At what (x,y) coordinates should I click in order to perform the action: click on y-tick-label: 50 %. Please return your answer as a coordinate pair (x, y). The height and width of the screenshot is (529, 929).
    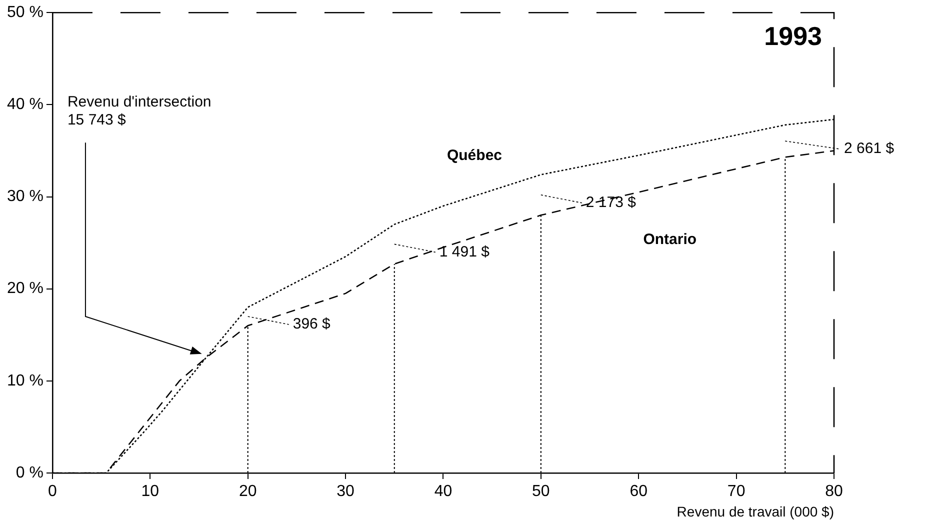
    Looking at the image, I should click on (25, 13).